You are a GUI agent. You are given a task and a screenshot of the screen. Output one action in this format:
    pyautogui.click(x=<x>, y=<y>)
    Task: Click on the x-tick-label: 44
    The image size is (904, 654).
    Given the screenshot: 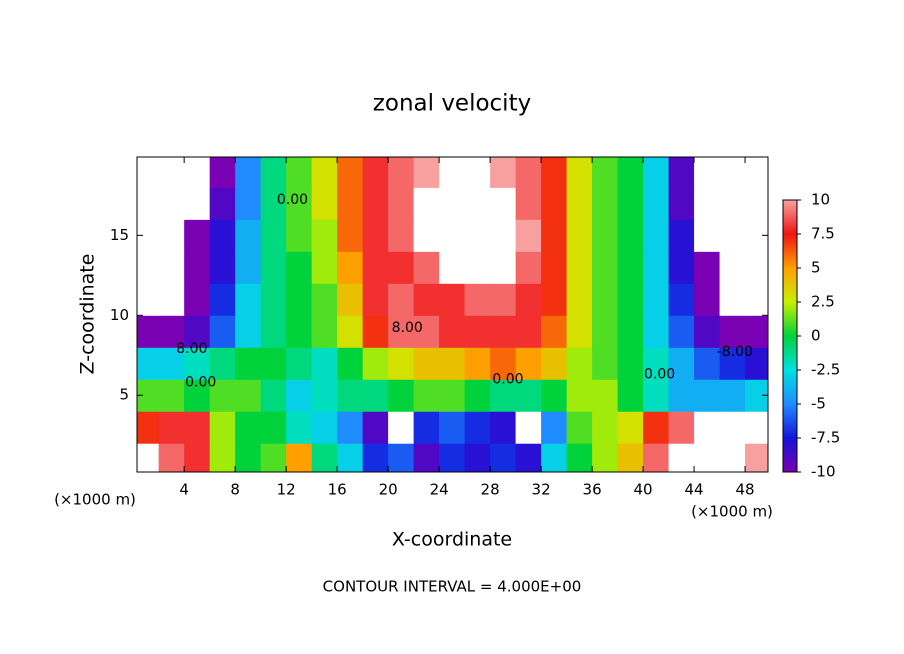 What is the action you would take?
    pyautogui.click(x=694, y=490)
    